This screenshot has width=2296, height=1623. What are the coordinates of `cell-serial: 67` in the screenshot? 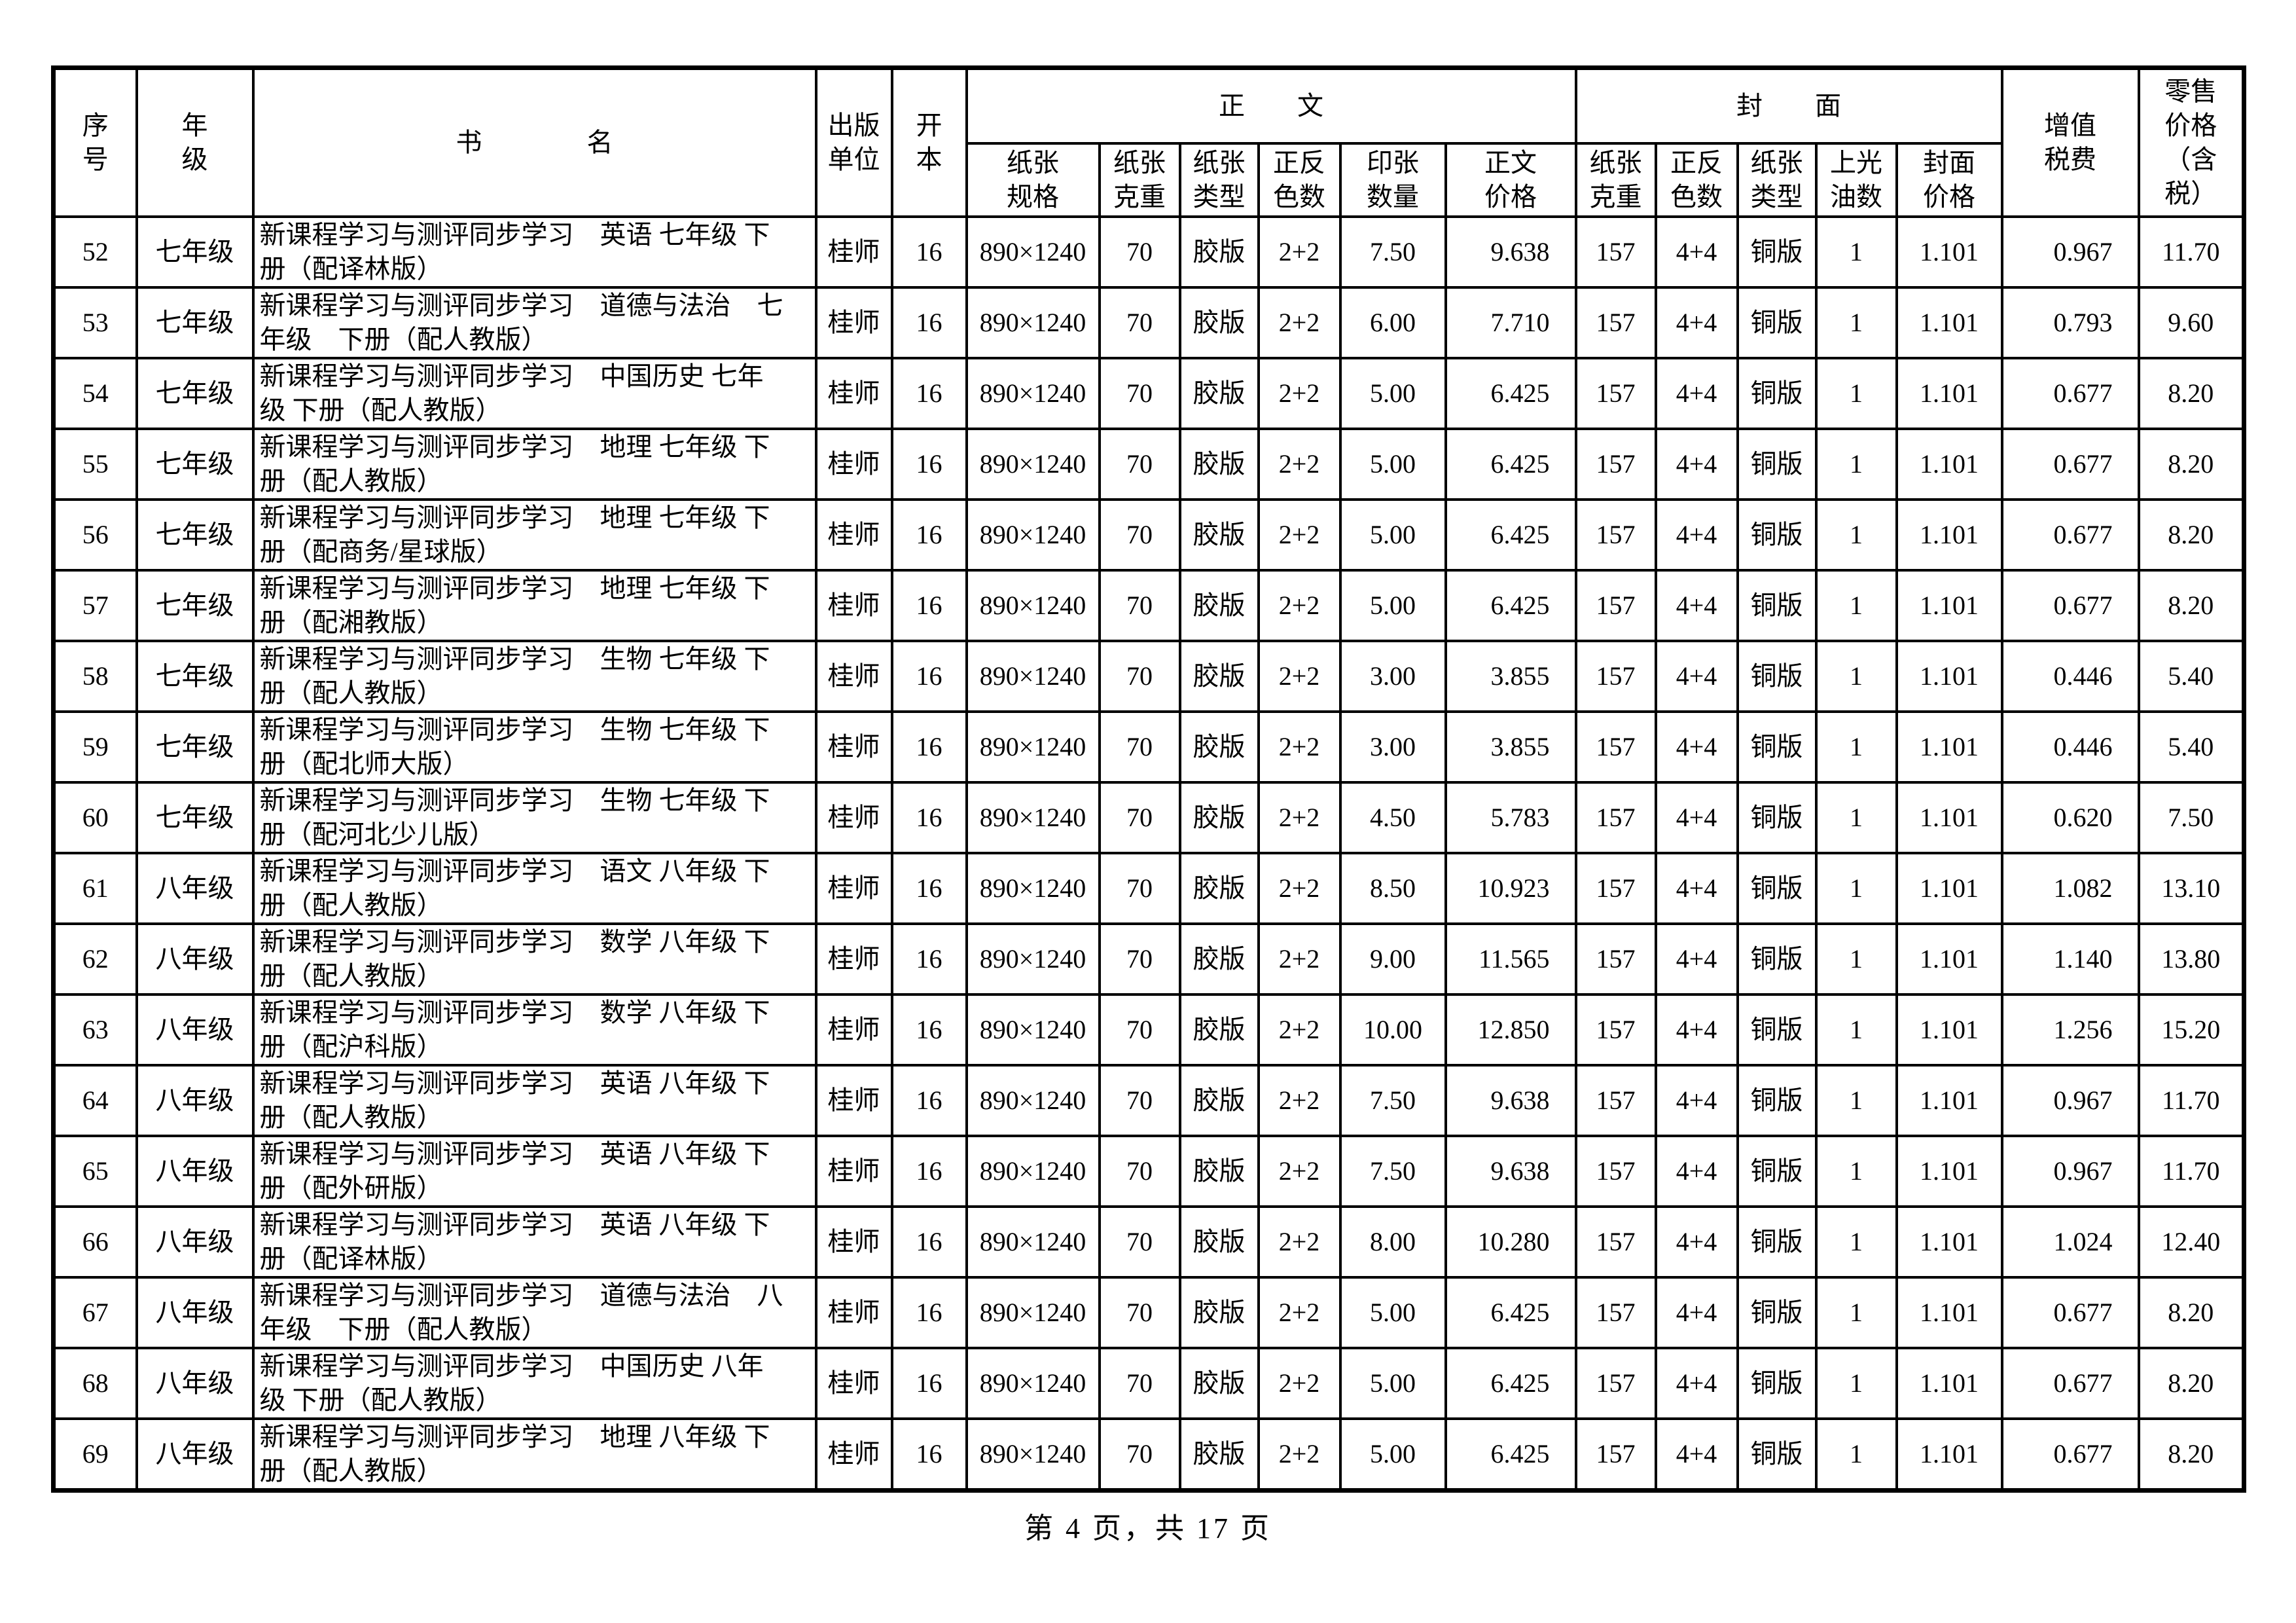 It's located at (95, 1312).